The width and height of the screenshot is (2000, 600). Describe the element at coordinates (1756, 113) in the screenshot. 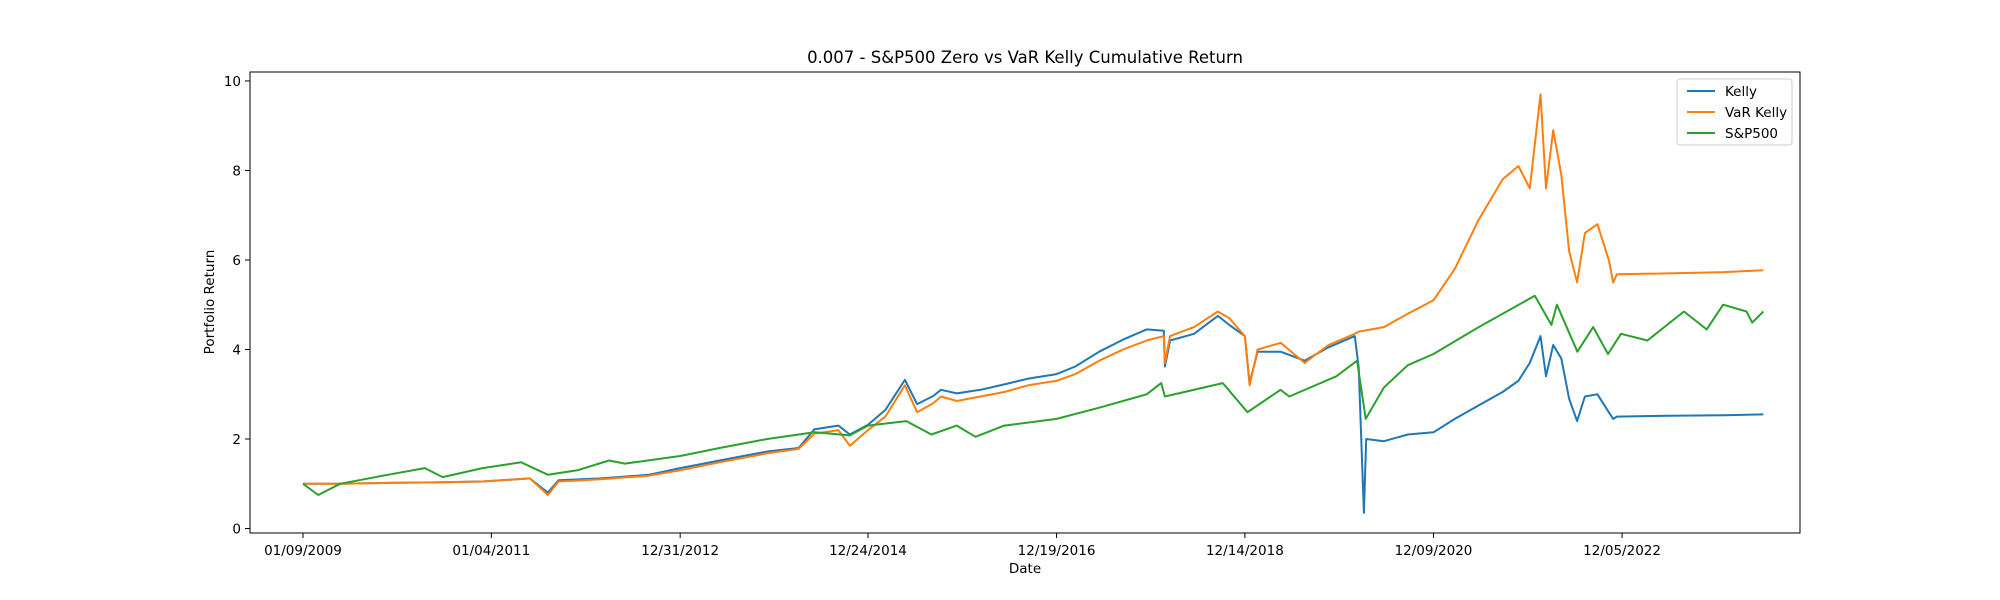

I see `legend-label: VaR Kelly` at that location.